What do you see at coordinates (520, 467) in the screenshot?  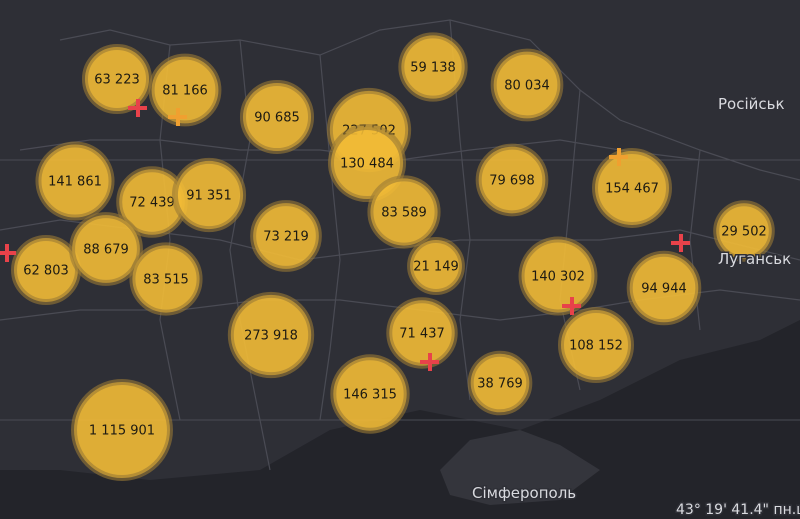 I see `crimea` at bounding box center [520, 467].